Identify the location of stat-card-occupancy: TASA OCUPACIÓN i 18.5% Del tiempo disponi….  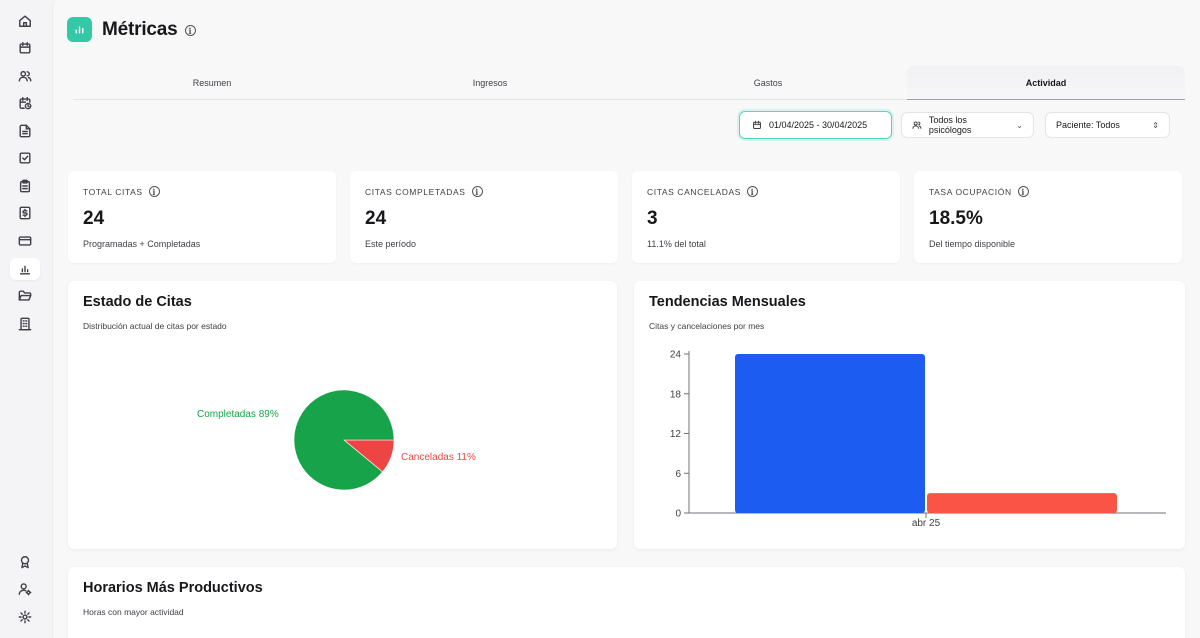
(1048, 217).